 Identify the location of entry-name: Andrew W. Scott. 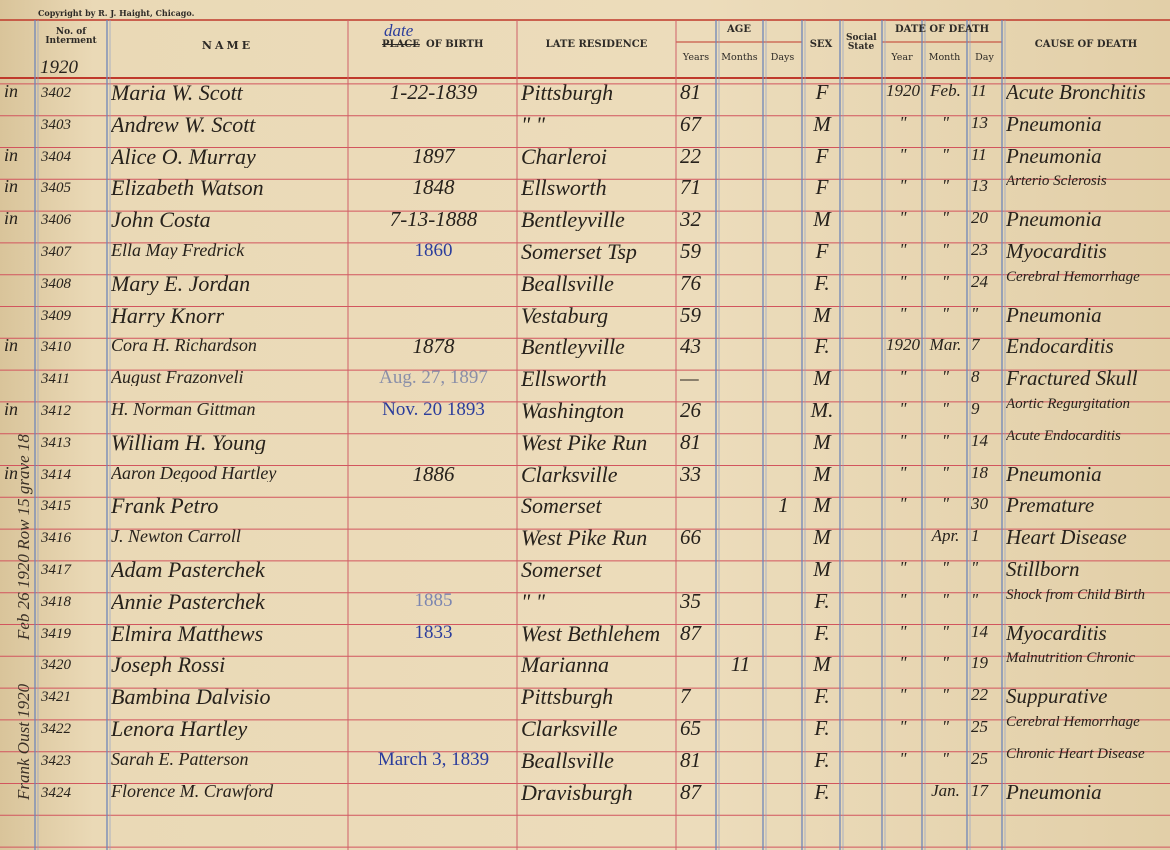
(183, 124).